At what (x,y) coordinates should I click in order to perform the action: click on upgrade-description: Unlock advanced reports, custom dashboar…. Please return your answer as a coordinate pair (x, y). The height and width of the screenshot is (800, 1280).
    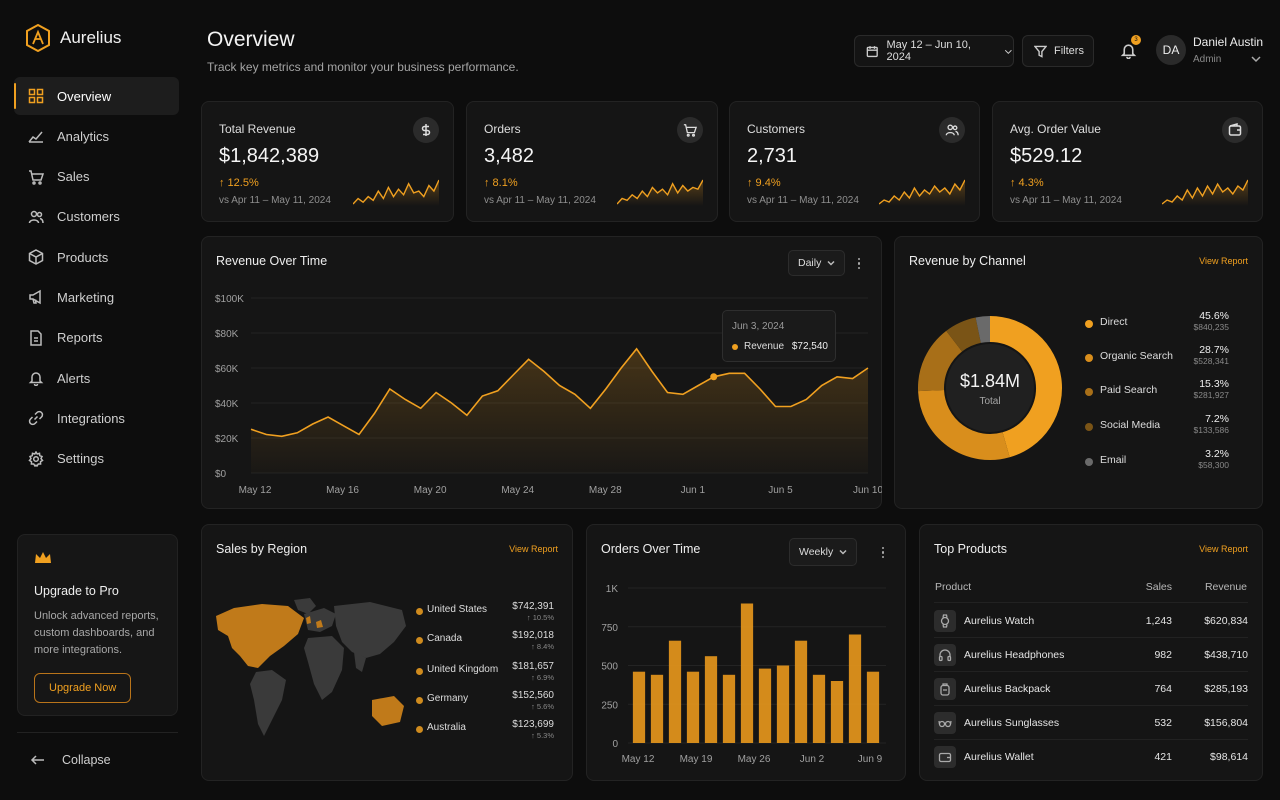
    Looking at the image, I should click on (96, 633).